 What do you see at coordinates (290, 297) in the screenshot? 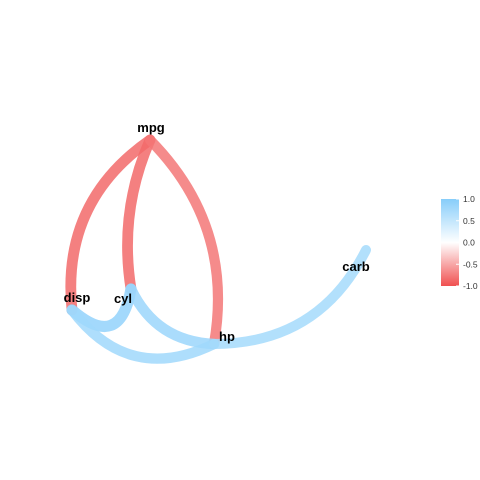
I see `edge-hp-carb` at bounding box center [290, 297].